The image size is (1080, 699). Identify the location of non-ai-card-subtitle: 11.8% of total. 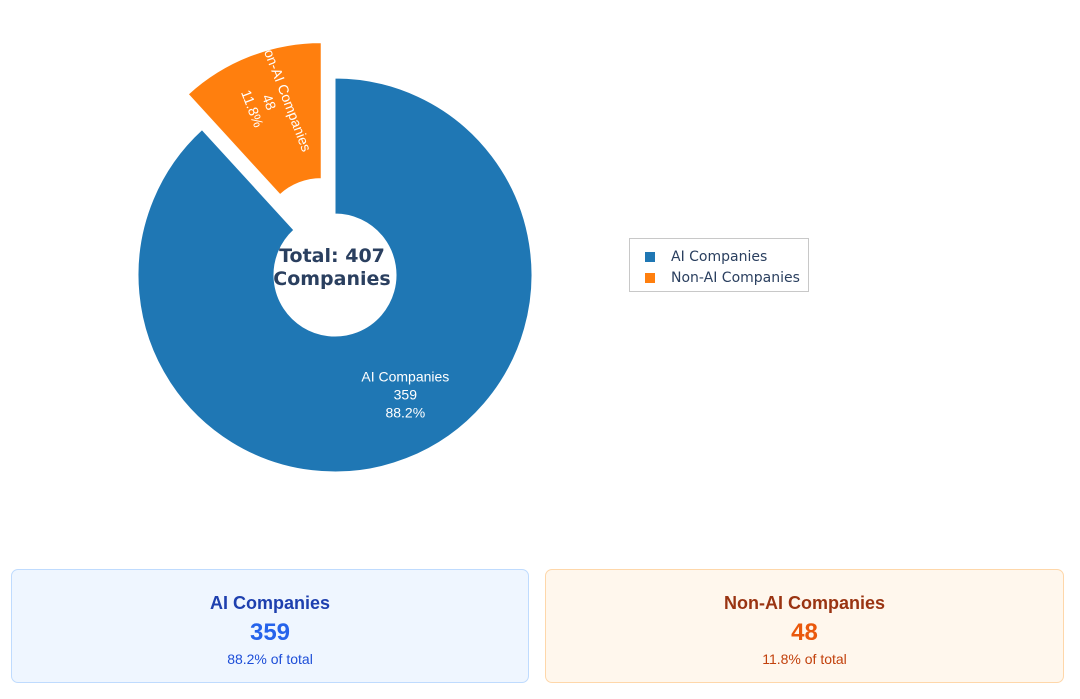
(804, 659).